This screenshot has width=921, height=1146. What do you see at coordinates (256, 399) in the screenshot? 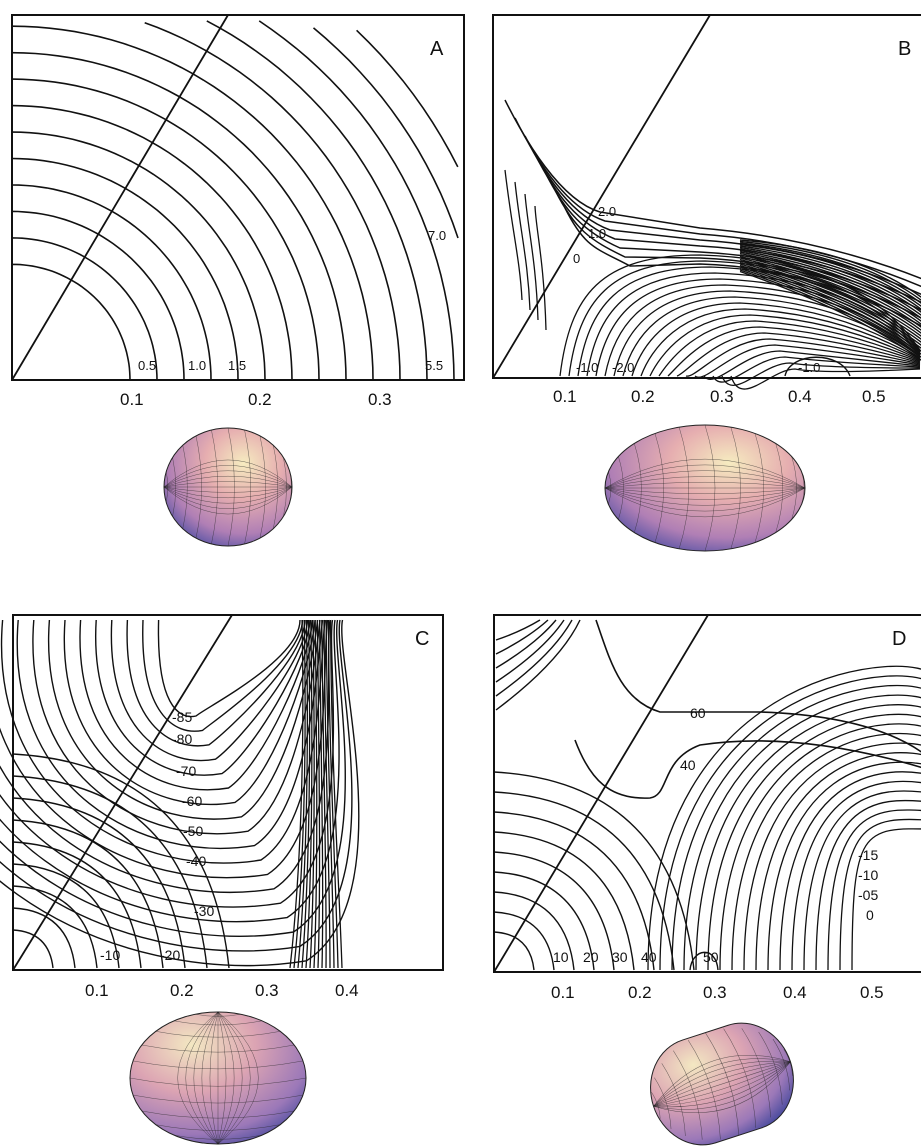
I see `panel-a-x-ticks: 0.1 0.2 0.3` at bounding box center [256, 399].